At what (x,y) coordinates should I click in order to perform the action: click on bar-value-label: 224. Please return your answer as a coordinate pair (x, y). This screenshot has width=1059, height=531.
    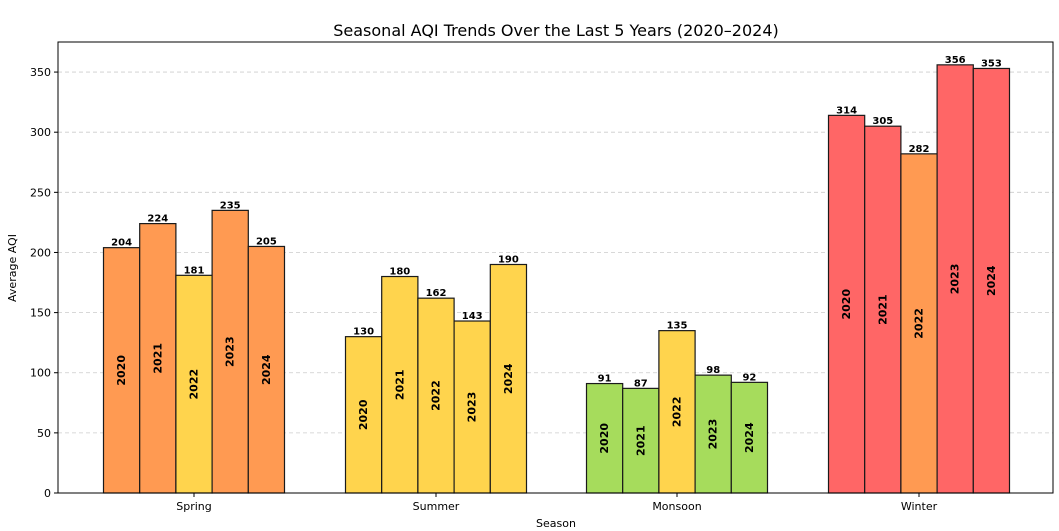
    Looking at the image, I should click on (157, 219).